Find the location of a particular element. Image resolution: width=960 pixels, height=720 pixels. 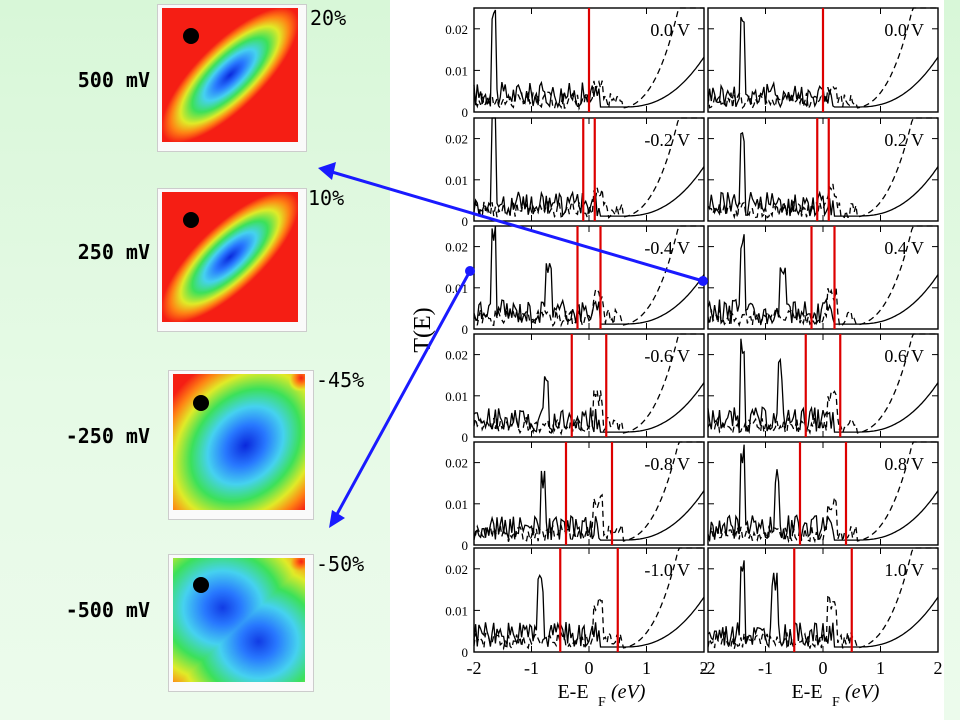

panel-bias-label: -0.6 V is located at coordinates (667, 356).